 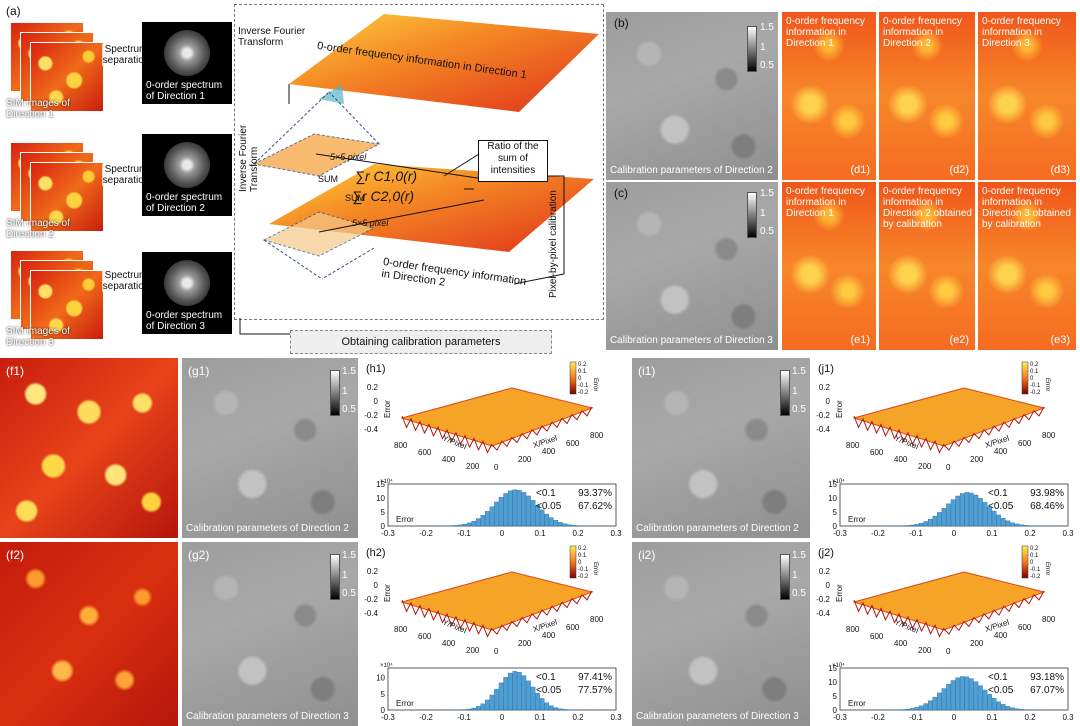 I want to click on label-h1: (h1), so click(x=376, y=369).